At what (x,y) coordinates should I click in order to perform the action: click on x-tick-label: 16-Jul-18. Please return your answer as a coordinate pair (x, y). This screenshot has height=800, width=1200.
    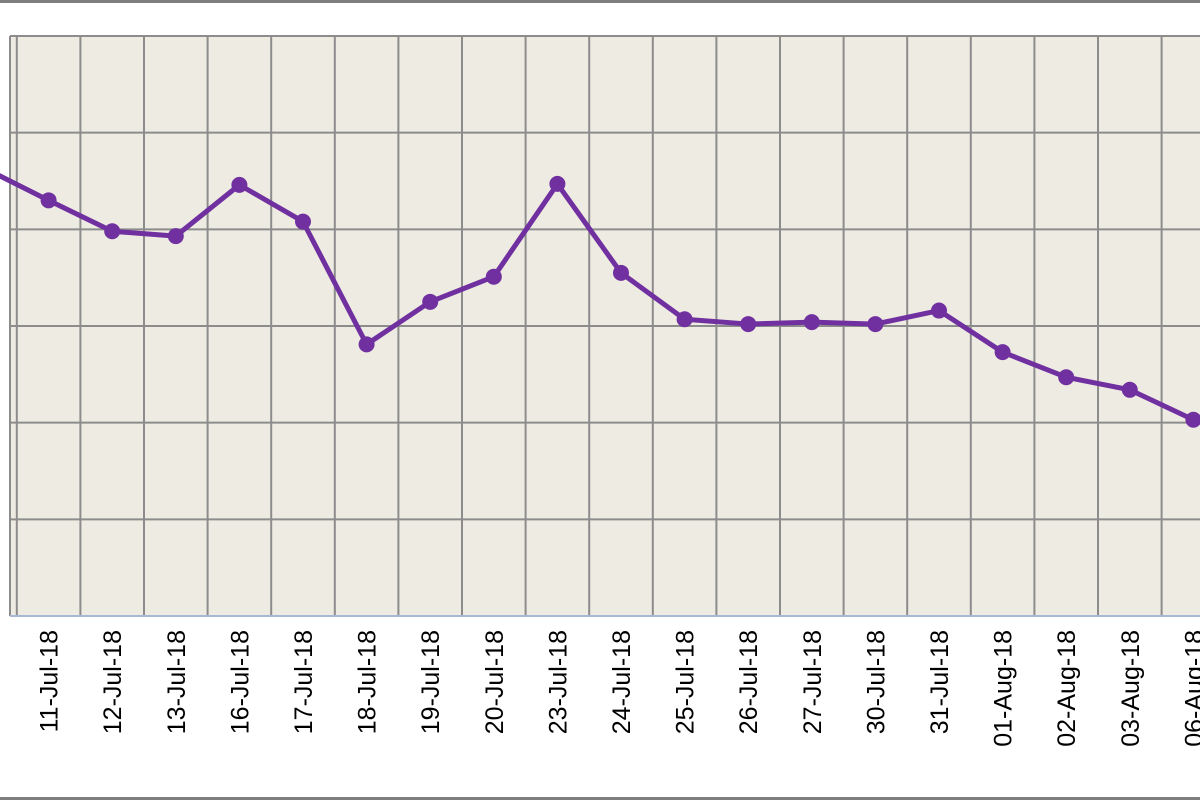
    Looking at the image, I should click on (240, 682).